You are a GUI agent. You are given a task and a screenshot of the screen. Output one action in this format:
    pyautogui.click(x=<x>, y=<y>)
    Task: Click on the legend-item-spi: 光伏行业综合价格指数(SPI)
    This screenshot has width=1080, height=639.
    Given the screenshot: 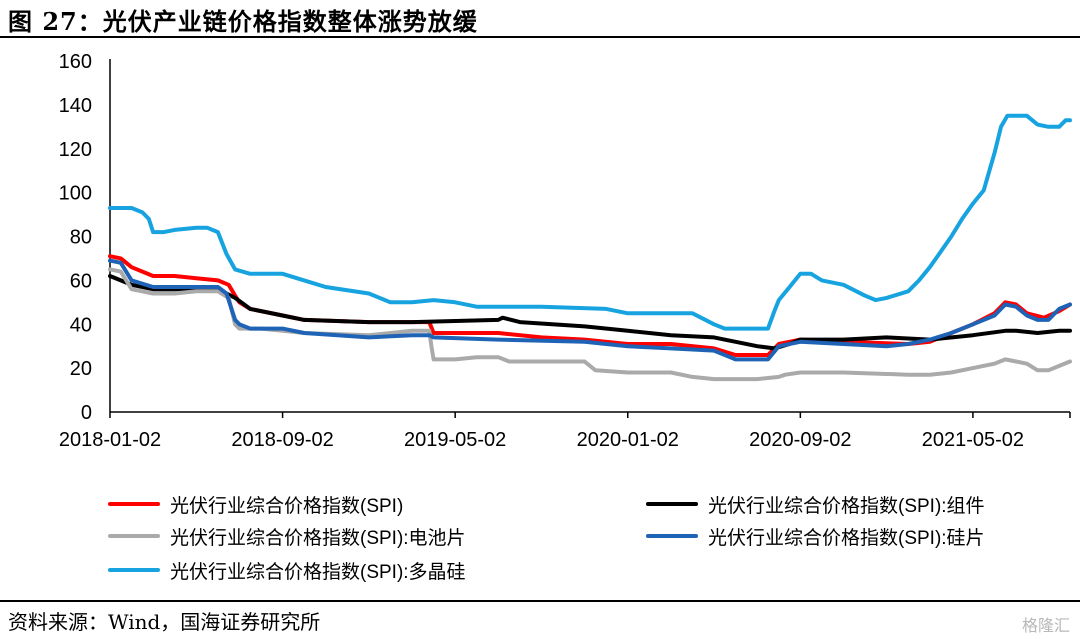 What is the action you would take?
    pyautogui.click(x=255, y=504)
    